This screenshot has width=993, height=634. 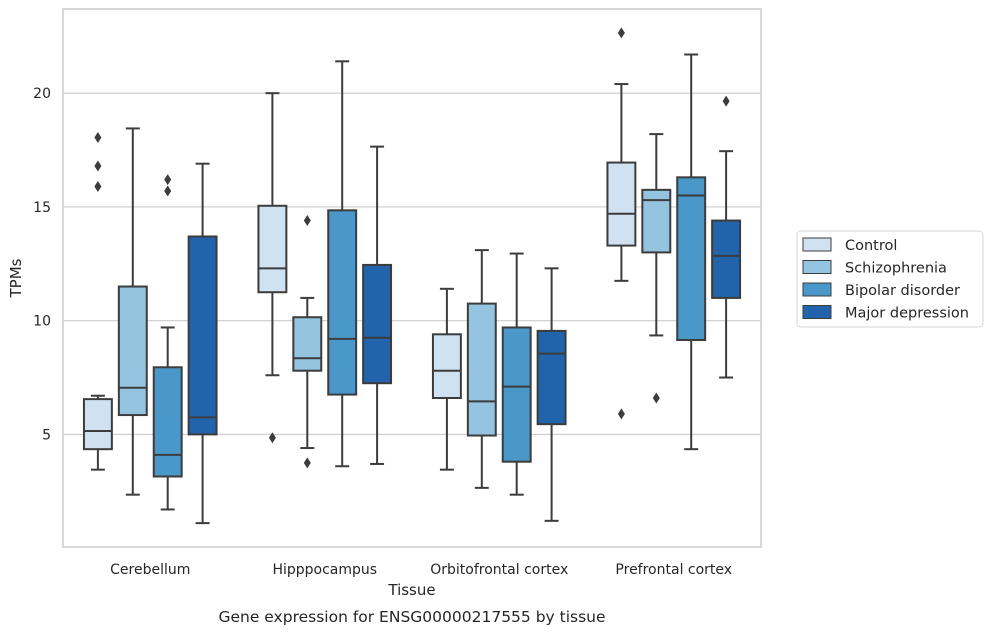 What do you see at coordinates (896, 269) in the screenshot?
I see `legend-label: Schizophrenia` at bounding box center [896, 269].